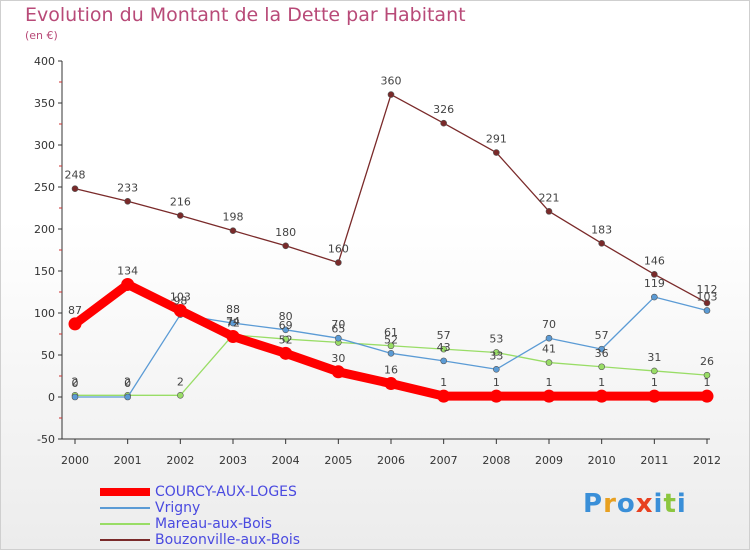 The image size is (750, 550). Describe the element at coordinates (44, 103) in the screenshot. I see `y-tick-label: 350` at that location.